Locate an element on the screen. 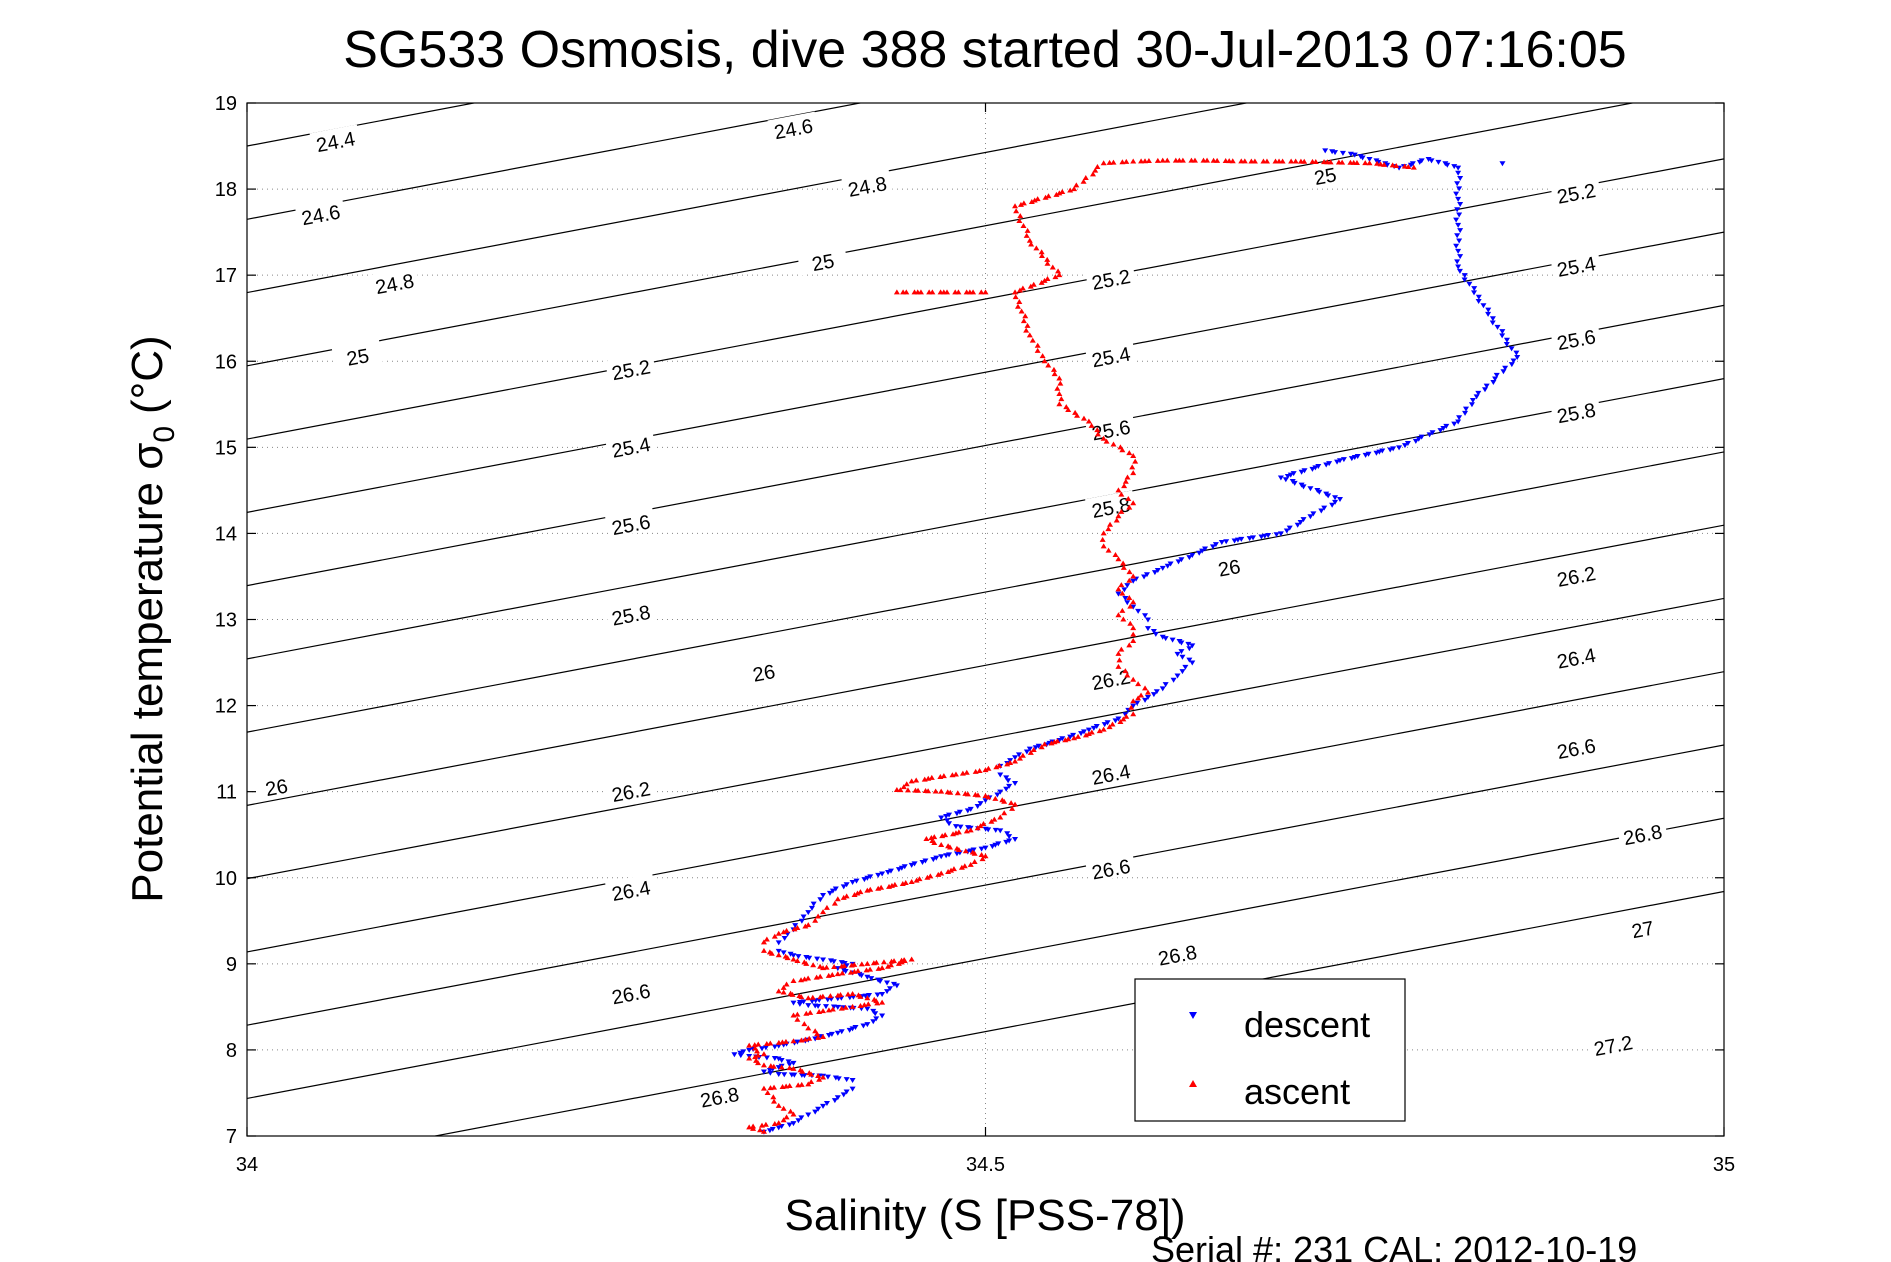 This screenshot has height=1262, width=1891. y-tick-label: 11 is located at coordinates (226, 793).